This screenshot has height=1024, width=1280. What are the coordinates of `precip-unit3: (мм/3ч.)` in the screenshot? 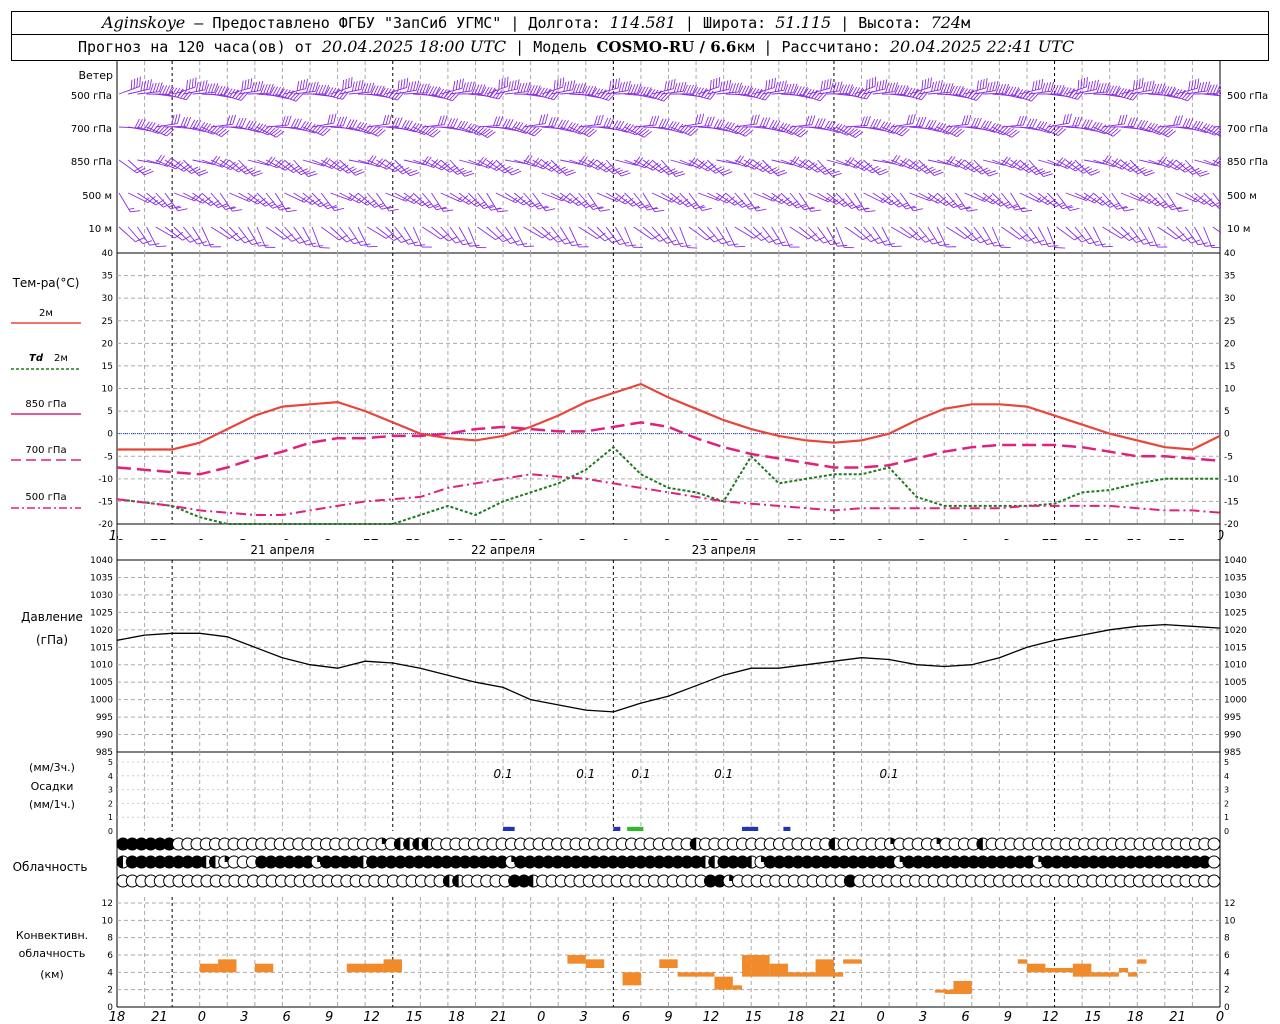 It's located at (52, 767).